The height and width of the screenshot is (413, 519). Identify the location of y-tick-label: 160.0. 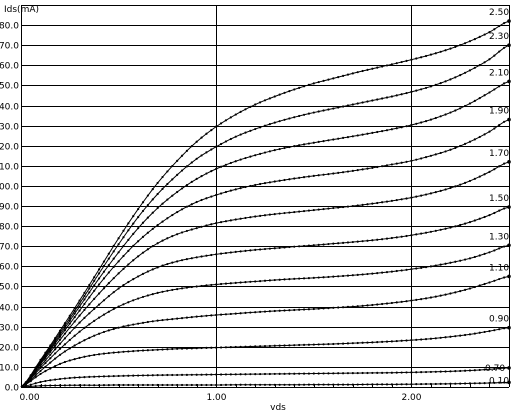
(9, 67).